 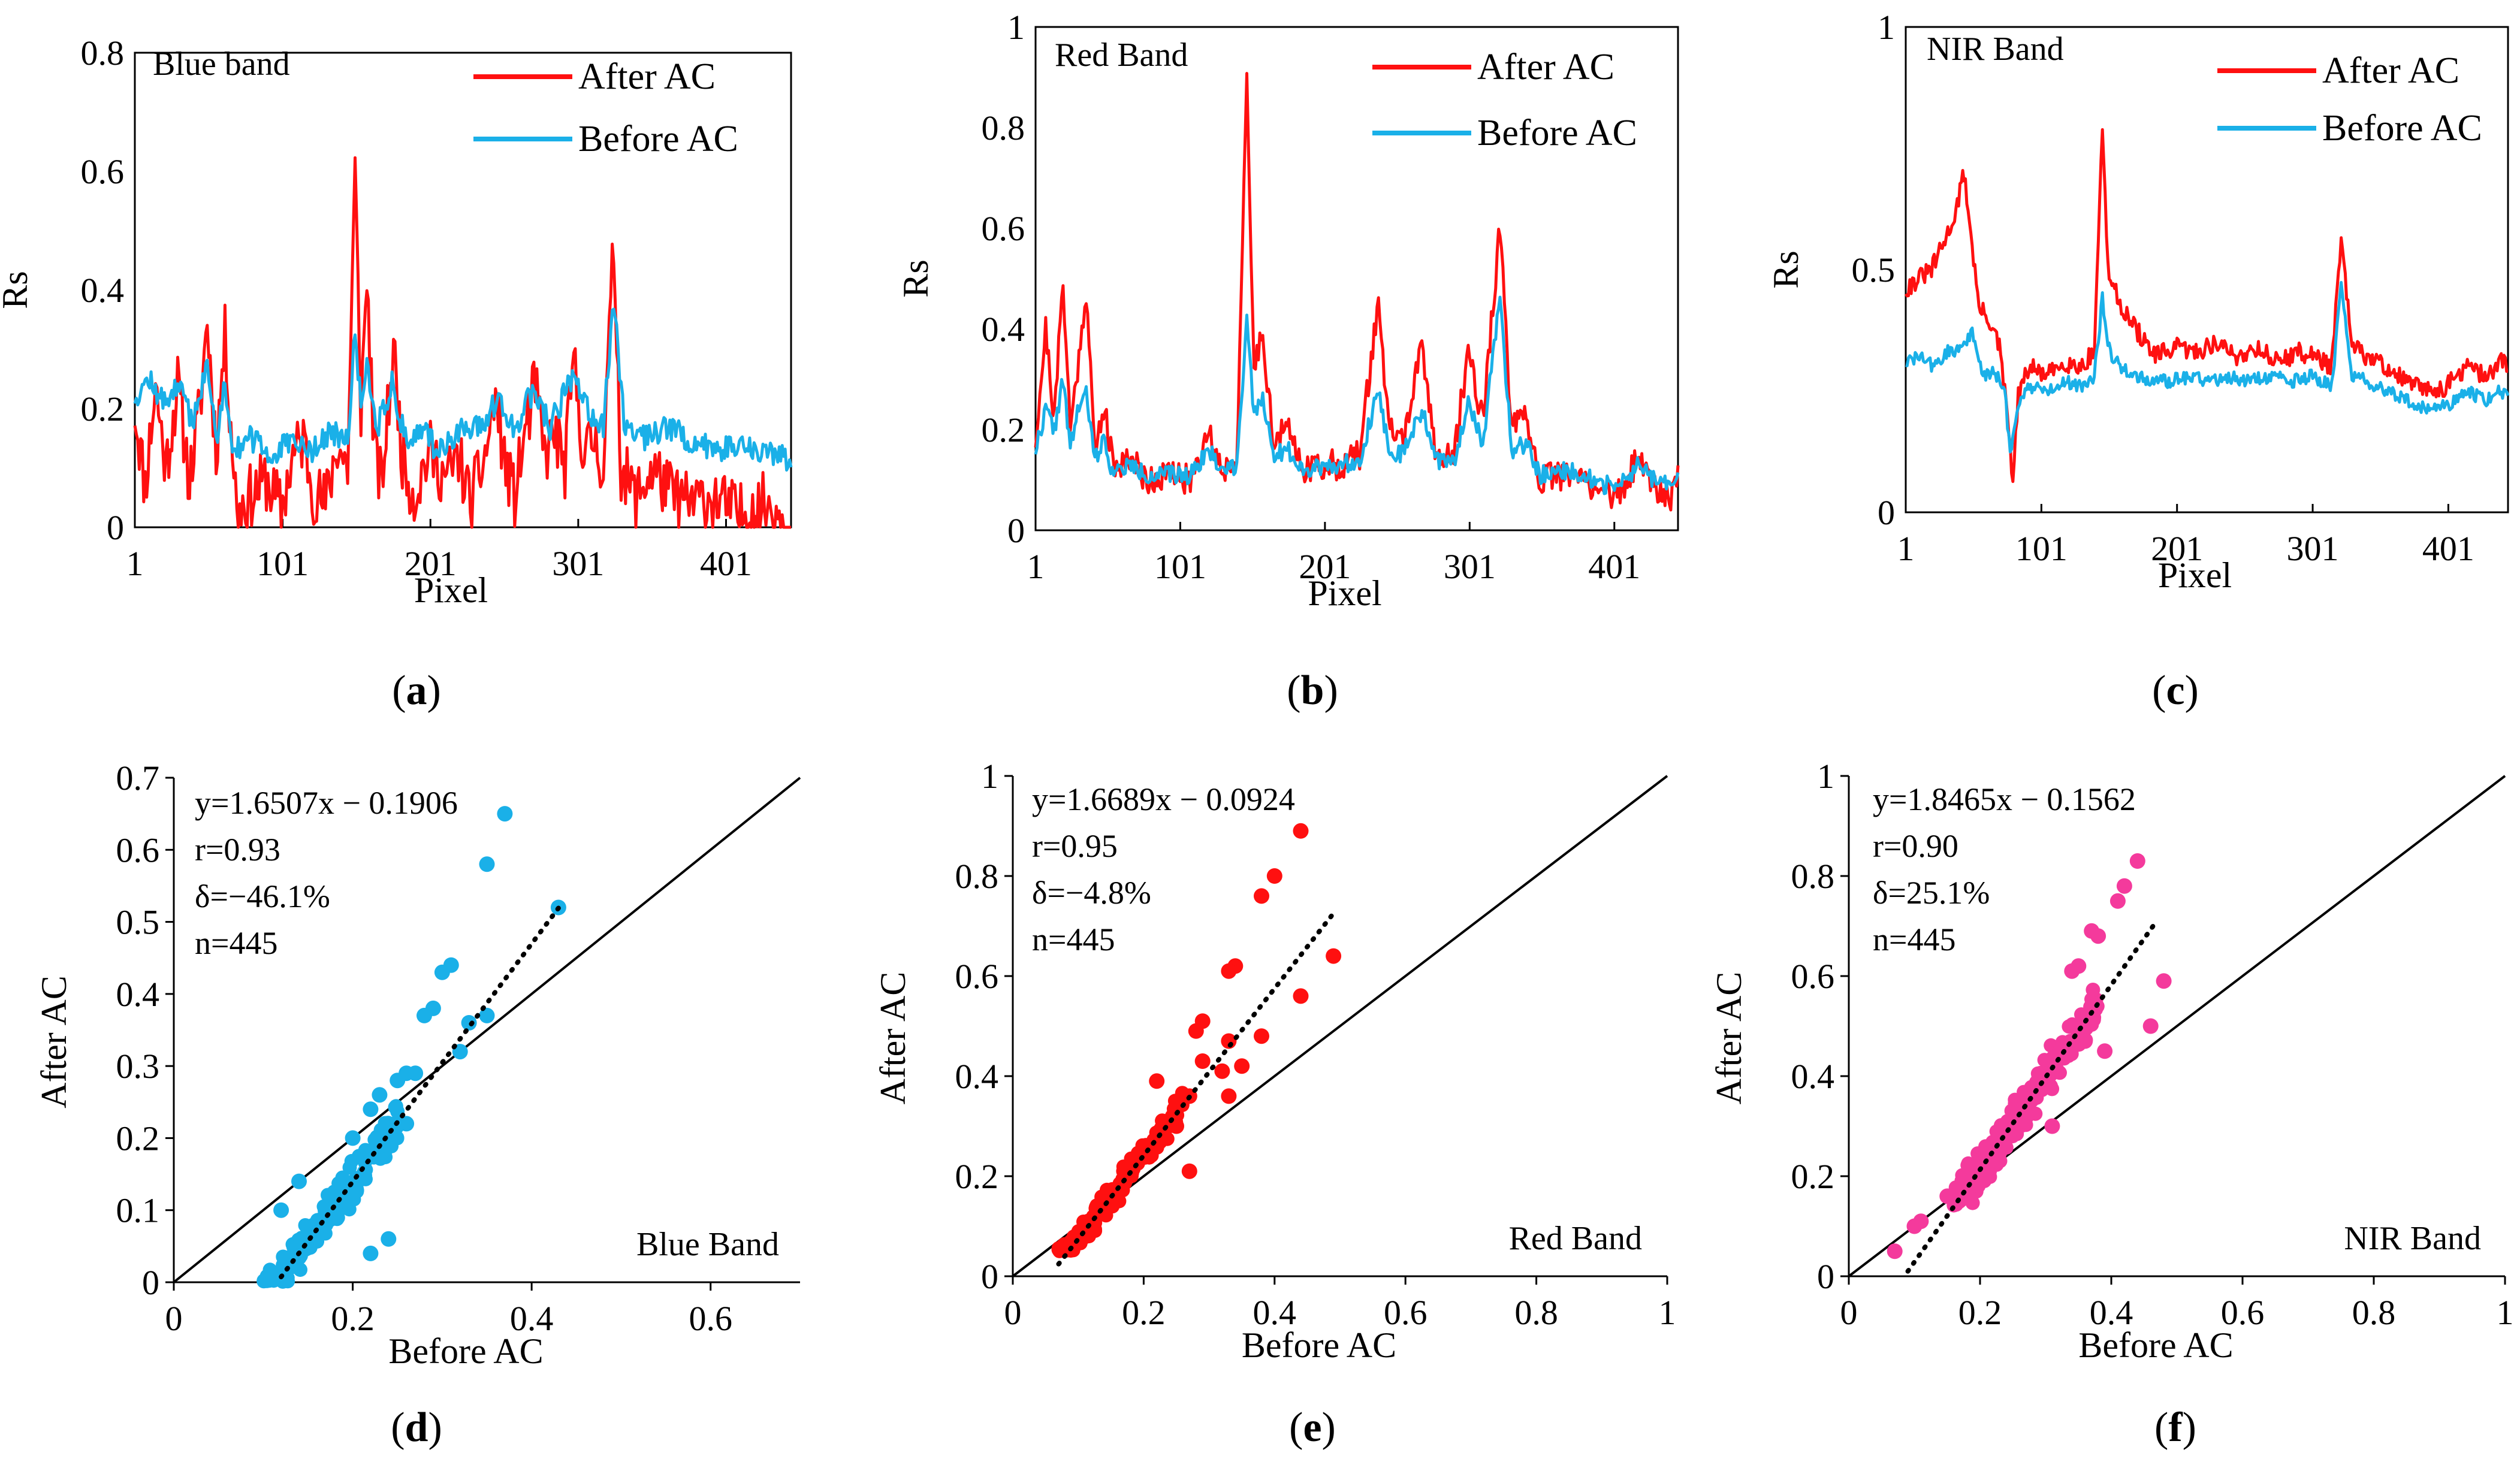 What do you see at coordinates (221, 64) in the screenshot?
I see `panel-title: Blue band` at bounding box center [221, 64].